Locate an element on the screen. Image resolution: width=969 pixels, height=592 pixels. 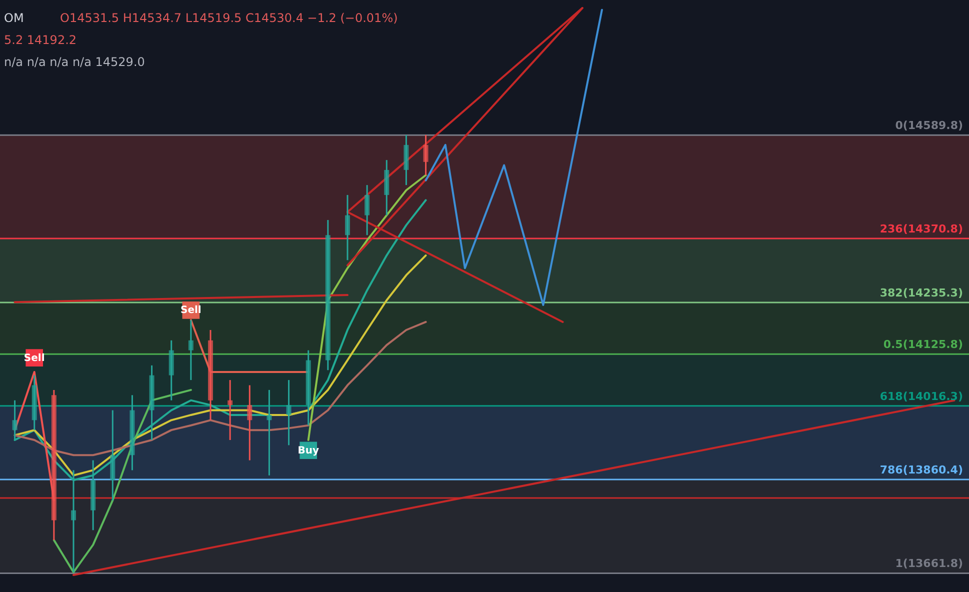
ref-line-label: 0.5(14125.8) is located at coordinates (923, 345).